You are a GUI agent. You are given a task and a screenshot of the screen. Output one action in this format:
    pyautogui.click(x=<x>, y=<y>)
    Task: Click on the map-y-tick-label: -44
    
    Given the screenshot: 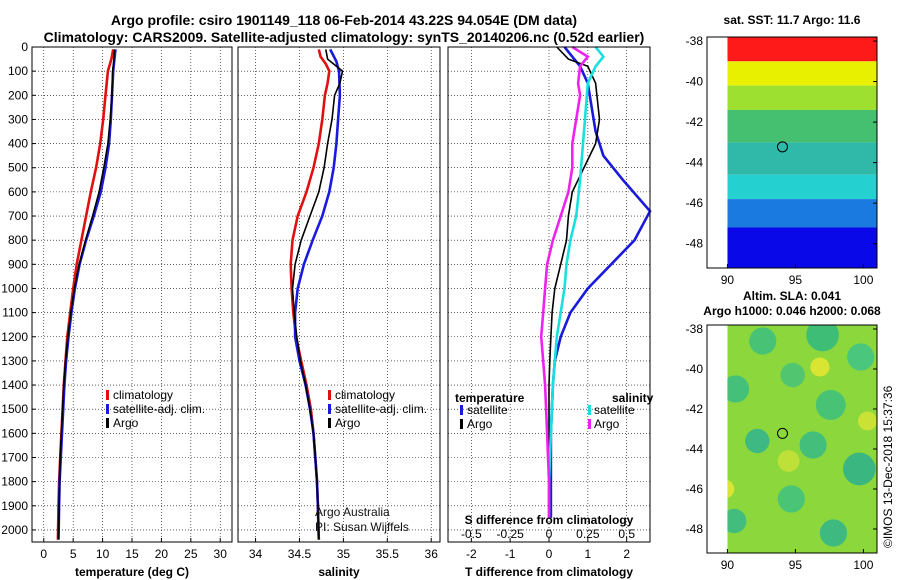 What is the action you would take?
    pyautogui.click(x=695, y=163)
    